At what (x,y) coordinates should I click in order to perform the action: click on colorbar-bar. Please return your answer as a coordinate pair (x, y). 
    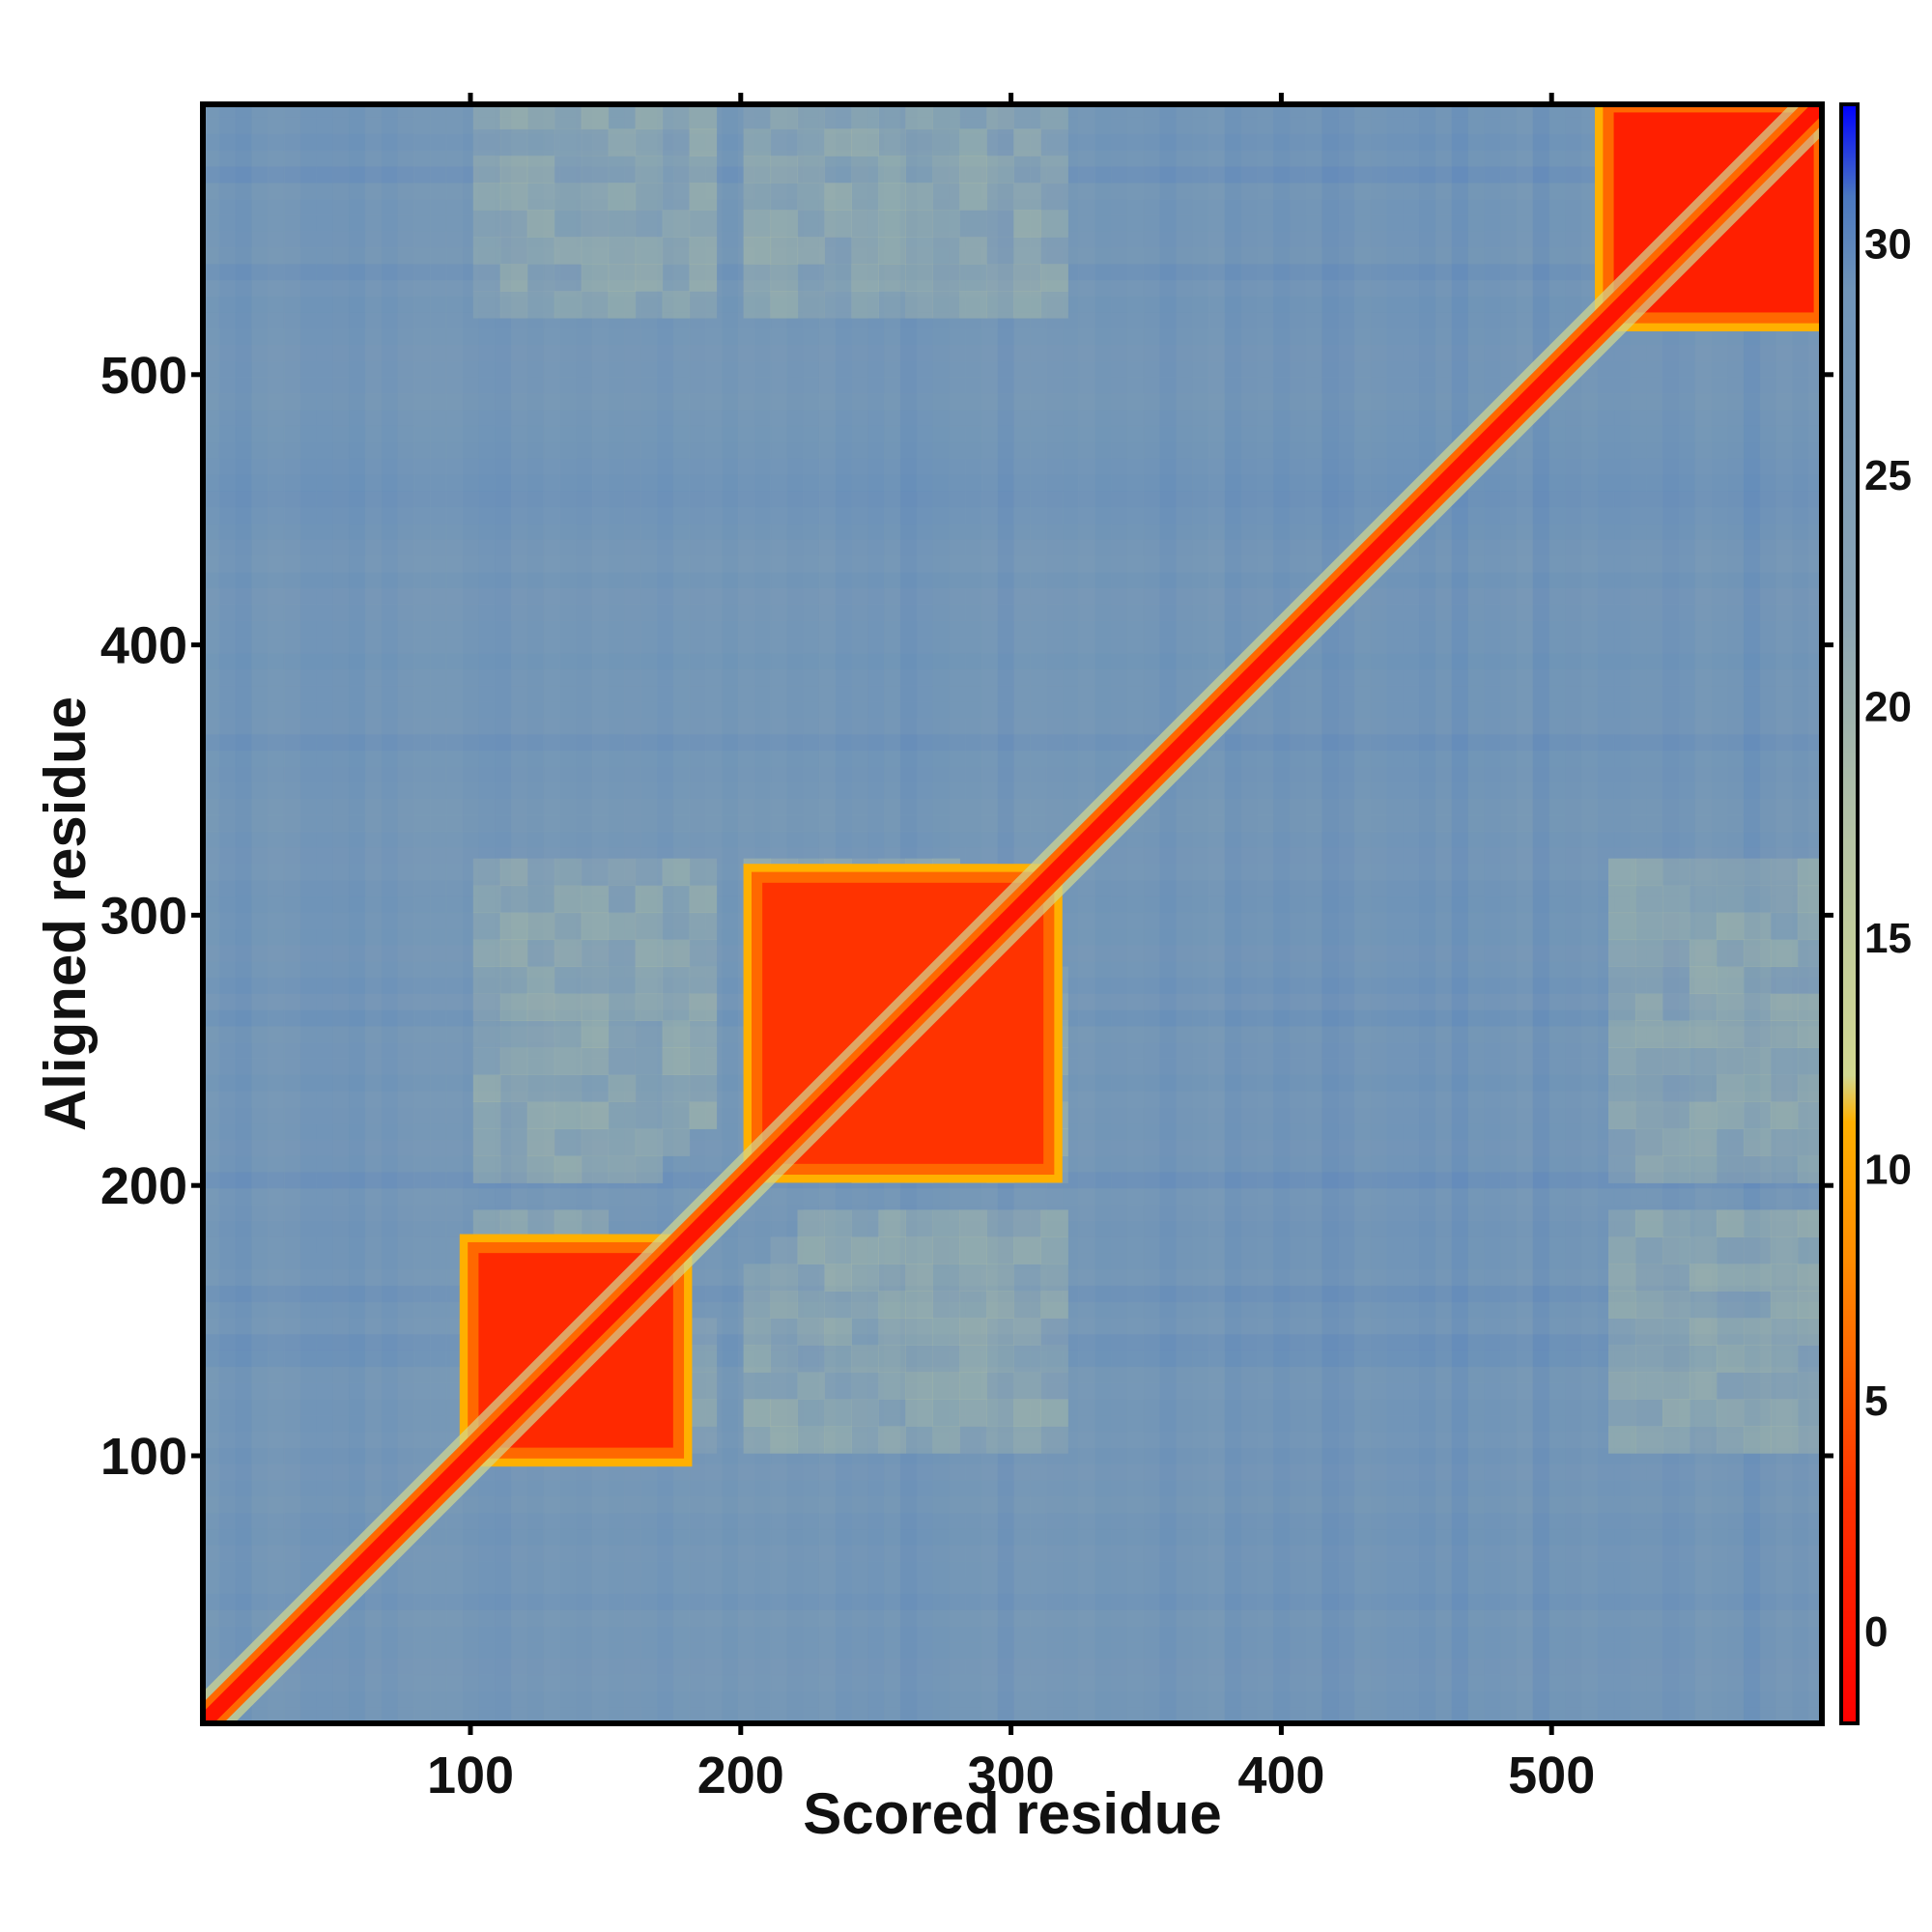
    Looking at the image, I should click on (1849, 913).